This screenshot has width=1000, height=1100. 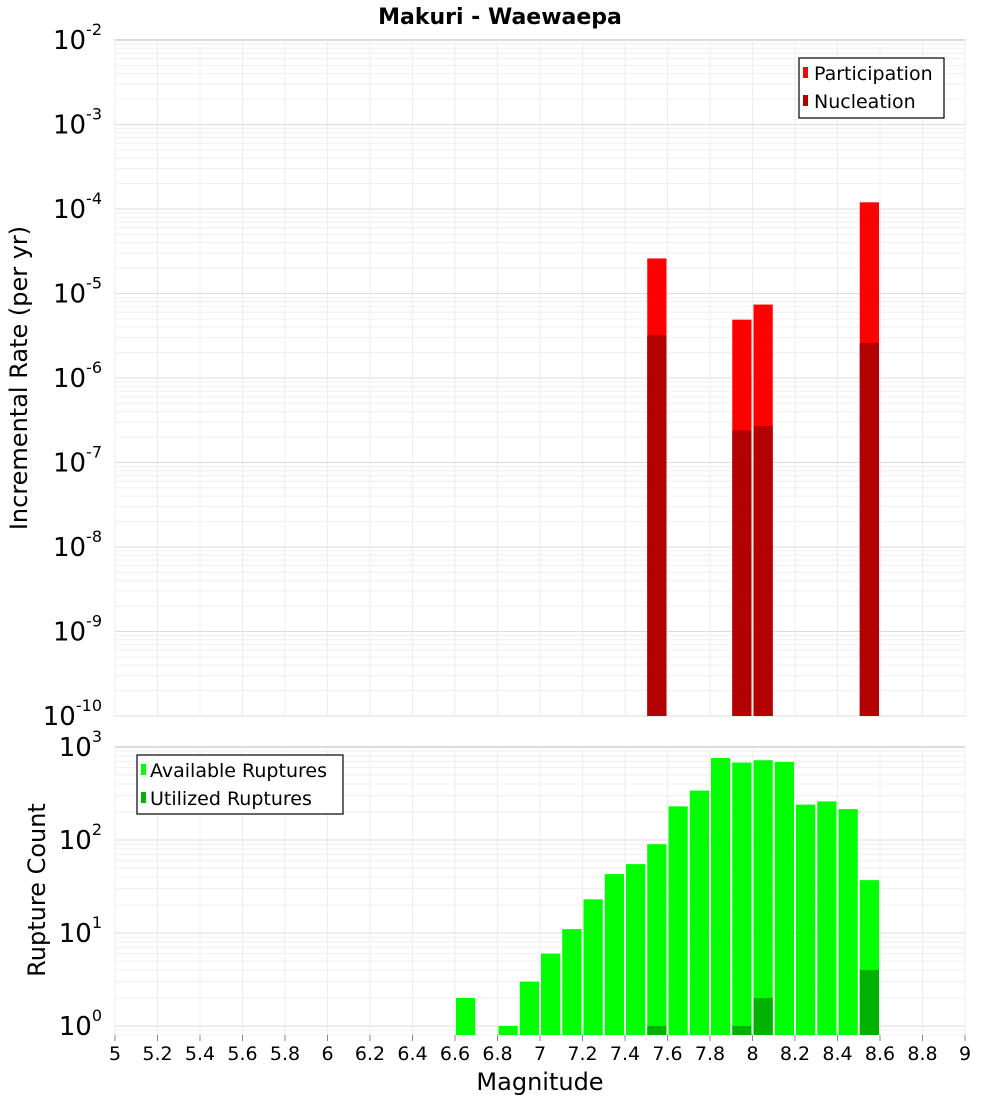 What do you see at coordinates (873, 74) in the screenshot?
I see `legend-label-participation: Participation` at bounding box center [873, 74].